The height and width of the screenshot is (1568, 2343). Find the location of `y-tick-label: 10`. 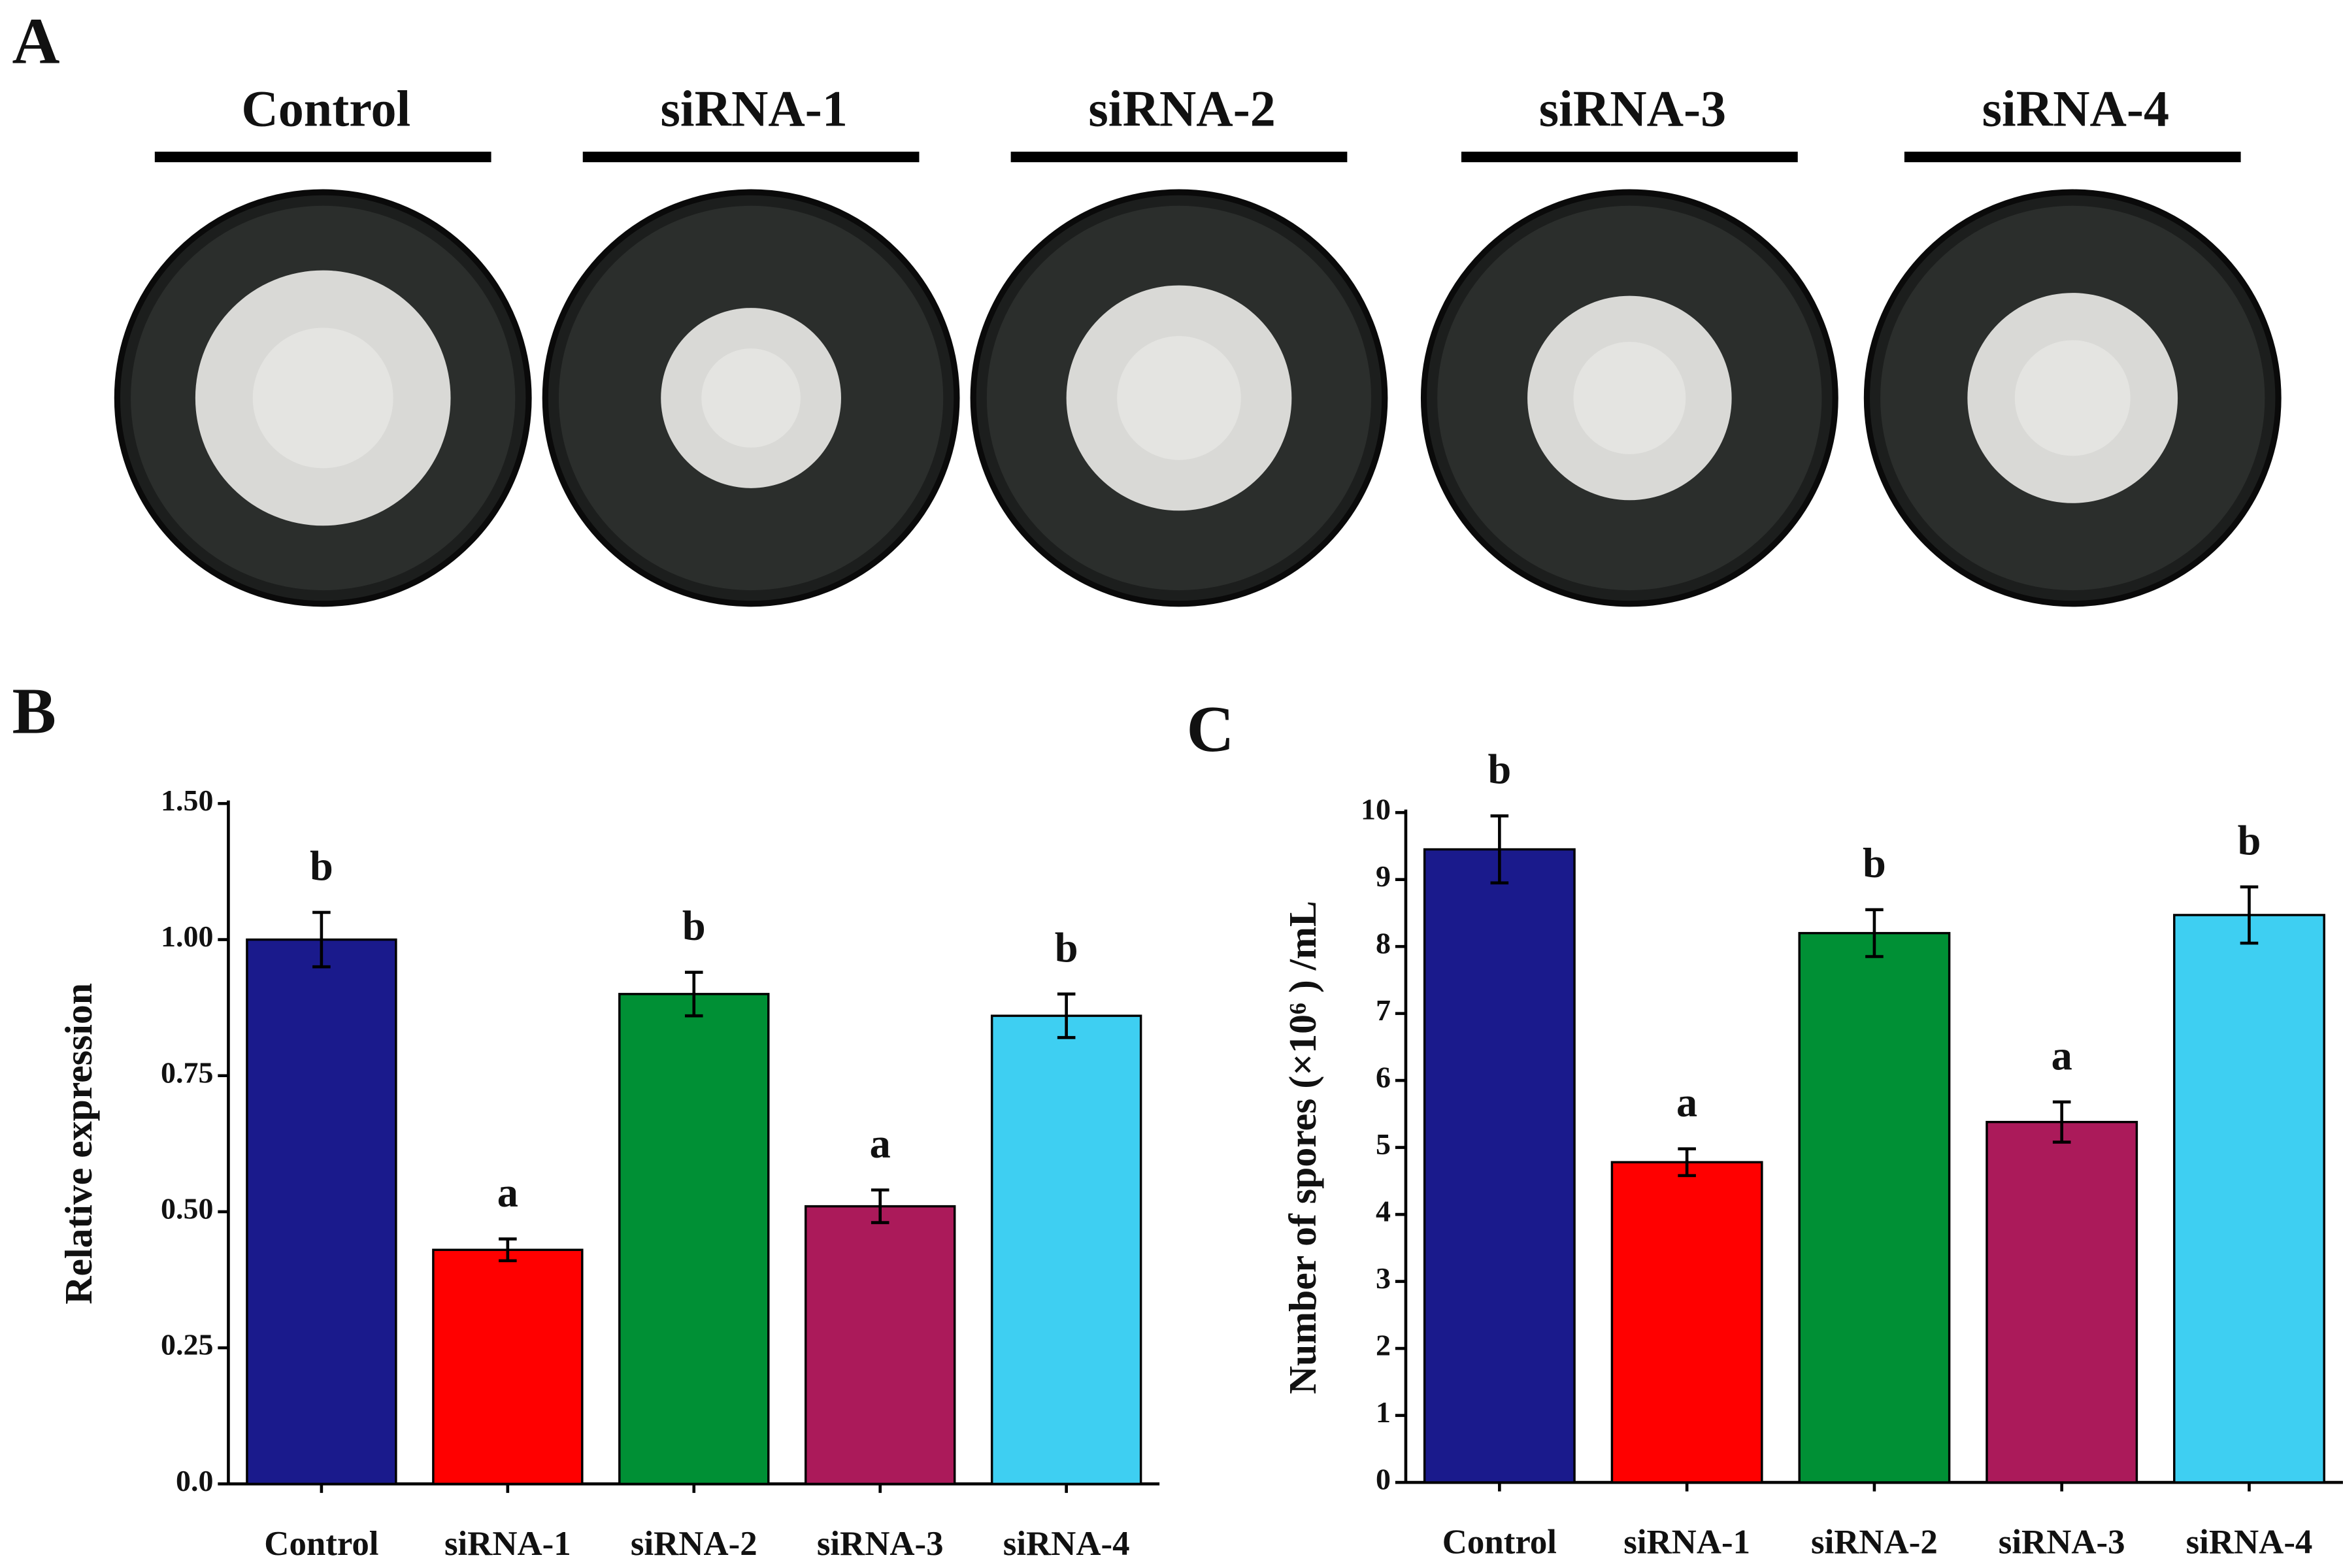

y-tick-label: 10 is located at coordinates (1376, 809).